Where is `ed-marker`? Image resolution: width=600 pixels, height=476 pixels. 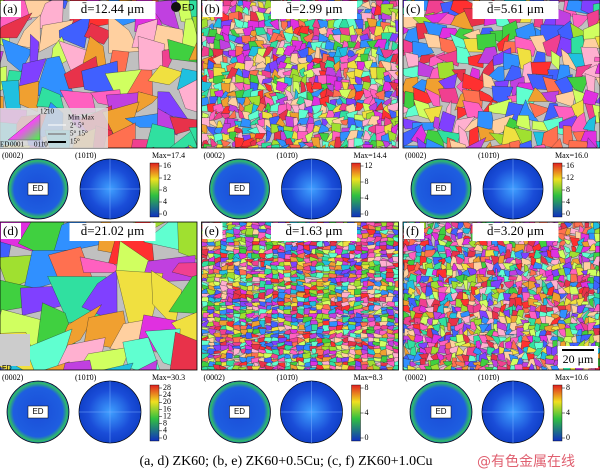 ed-marker is located at coordinates (176, 7).